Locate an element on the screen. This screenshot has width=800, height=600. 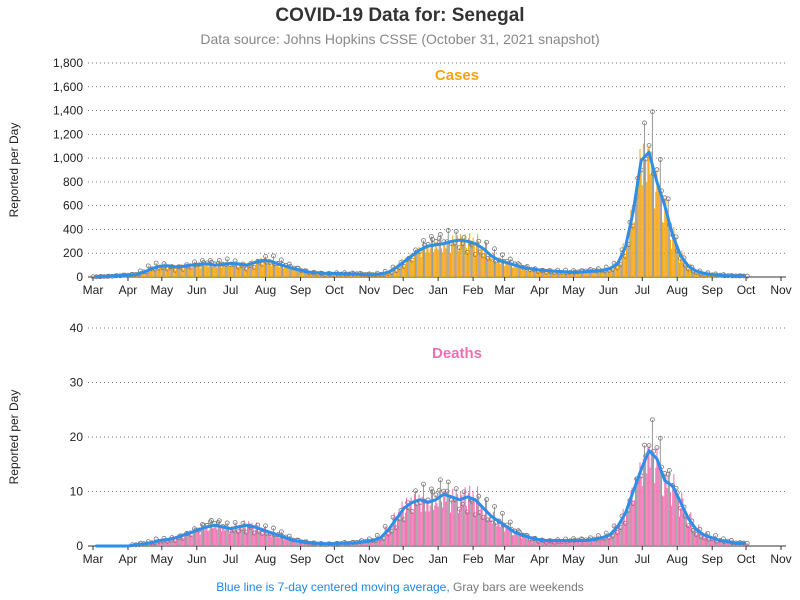
y-tick-label: 0 is located at coordinates (79, 546).